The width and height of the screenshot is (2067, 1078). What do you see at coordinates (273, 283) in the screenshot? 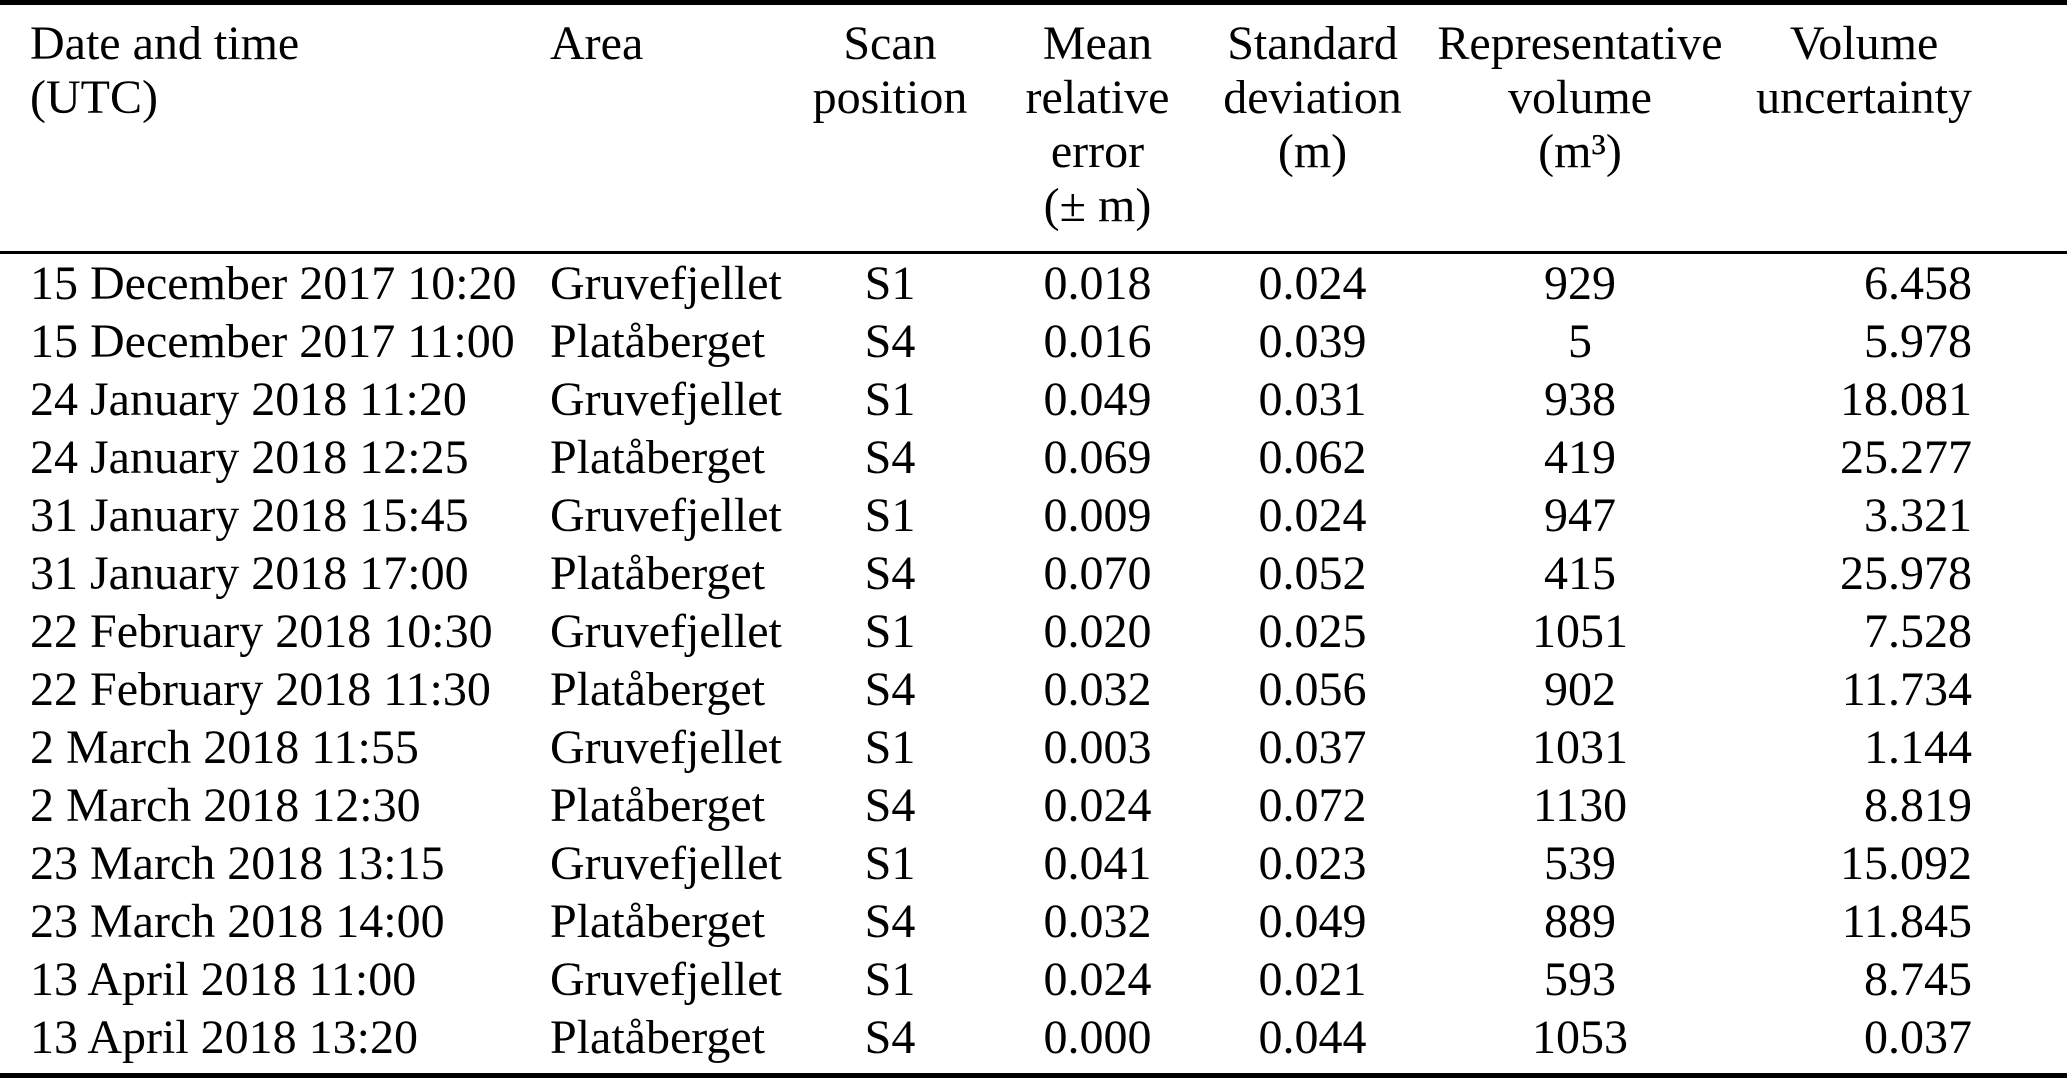
I see `cell-date-time: 15 December 2017 10:20` at bounding box center [273, 283].